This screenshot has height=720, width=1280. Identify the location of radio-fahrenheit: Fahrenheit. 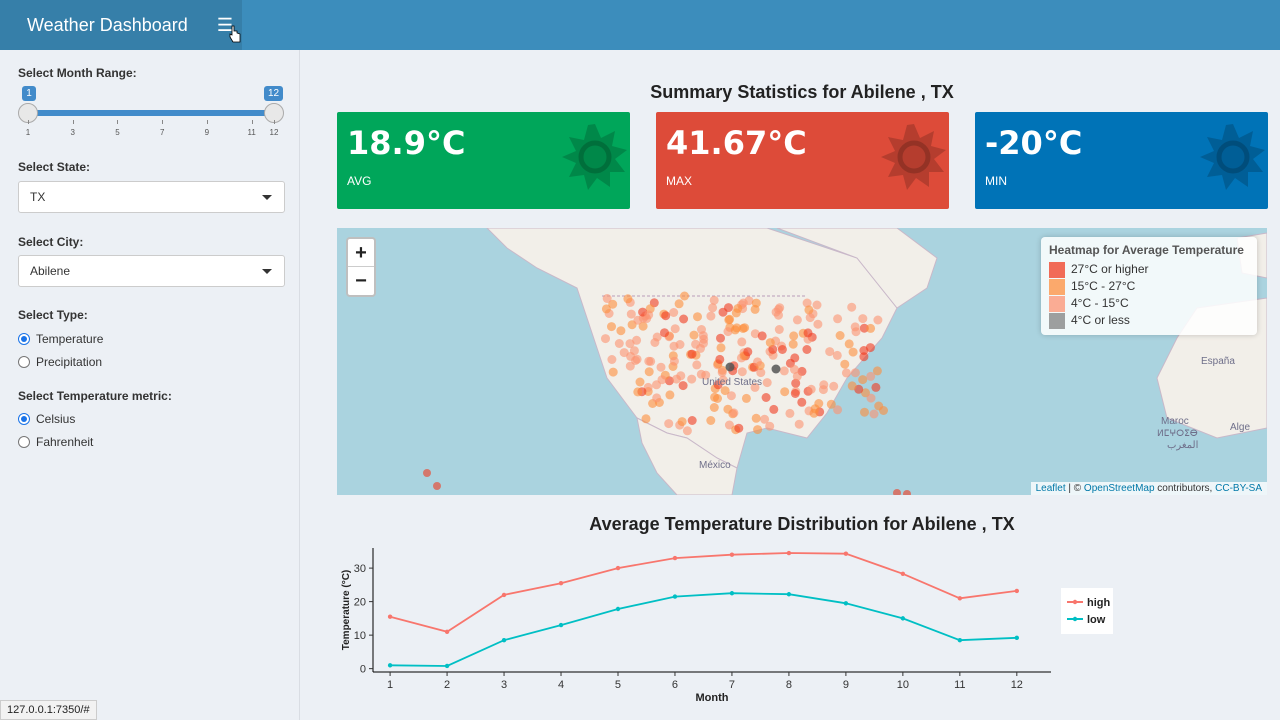
(55, 443).